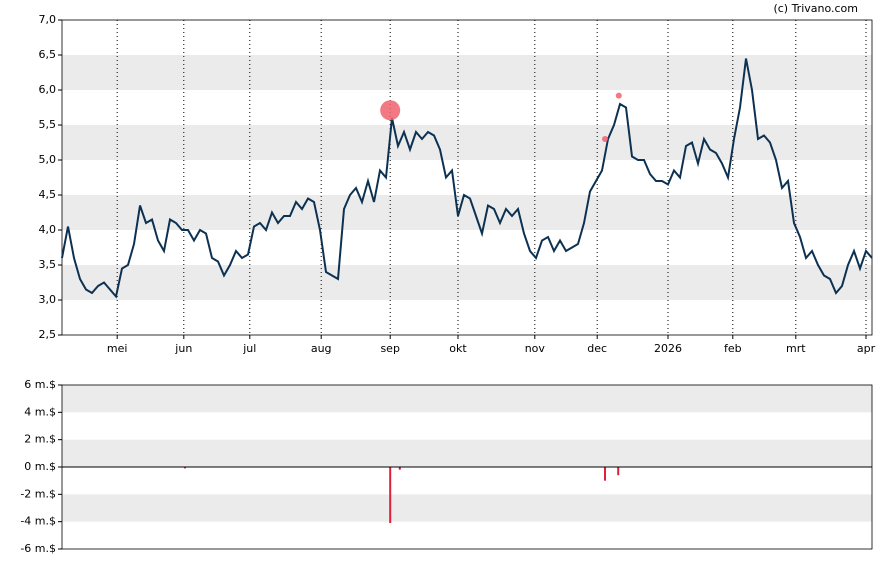 This screenshot has height=569, width=888. I want to click on y-tick-label: 4,0, so click(48, 229).